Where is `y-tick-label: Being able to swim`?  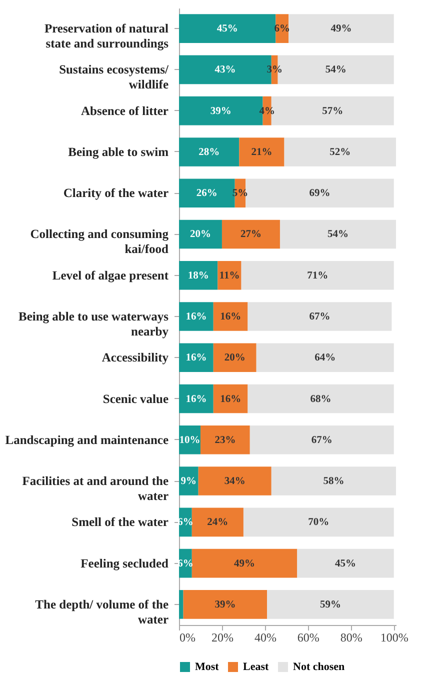
y-tick-label: Being able to swim is located at coordinates (119, 151).